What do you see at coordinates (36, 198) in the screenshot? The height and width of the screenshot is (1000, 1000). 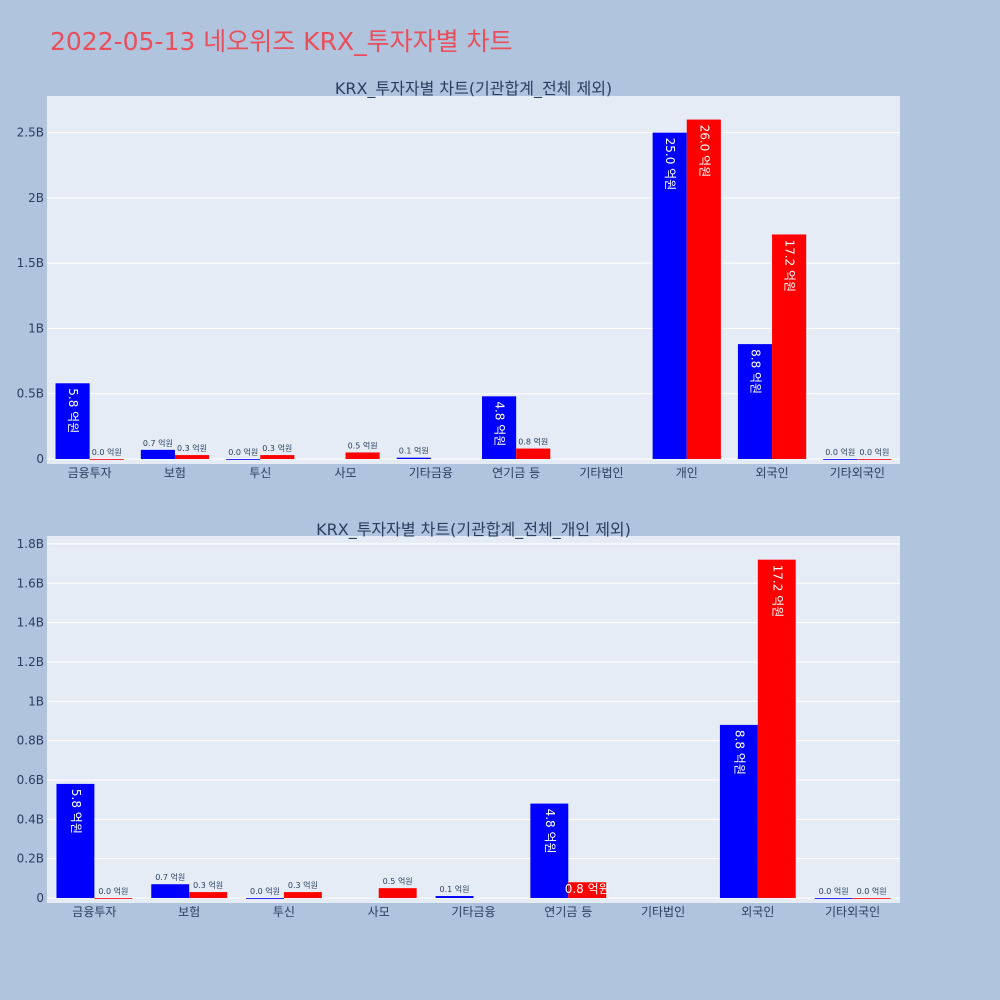 I see `y-tick-label: 2B` at bounding box center [36, 198].